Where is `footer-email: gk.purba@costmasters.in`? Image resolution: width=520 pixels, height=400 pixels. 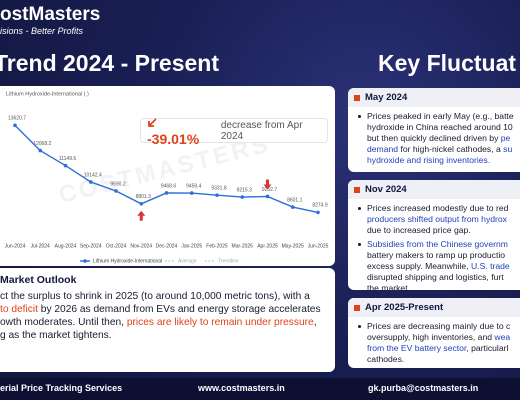 footer-email: gk.purba@costmasters.in is located at coordinates (423, 388).